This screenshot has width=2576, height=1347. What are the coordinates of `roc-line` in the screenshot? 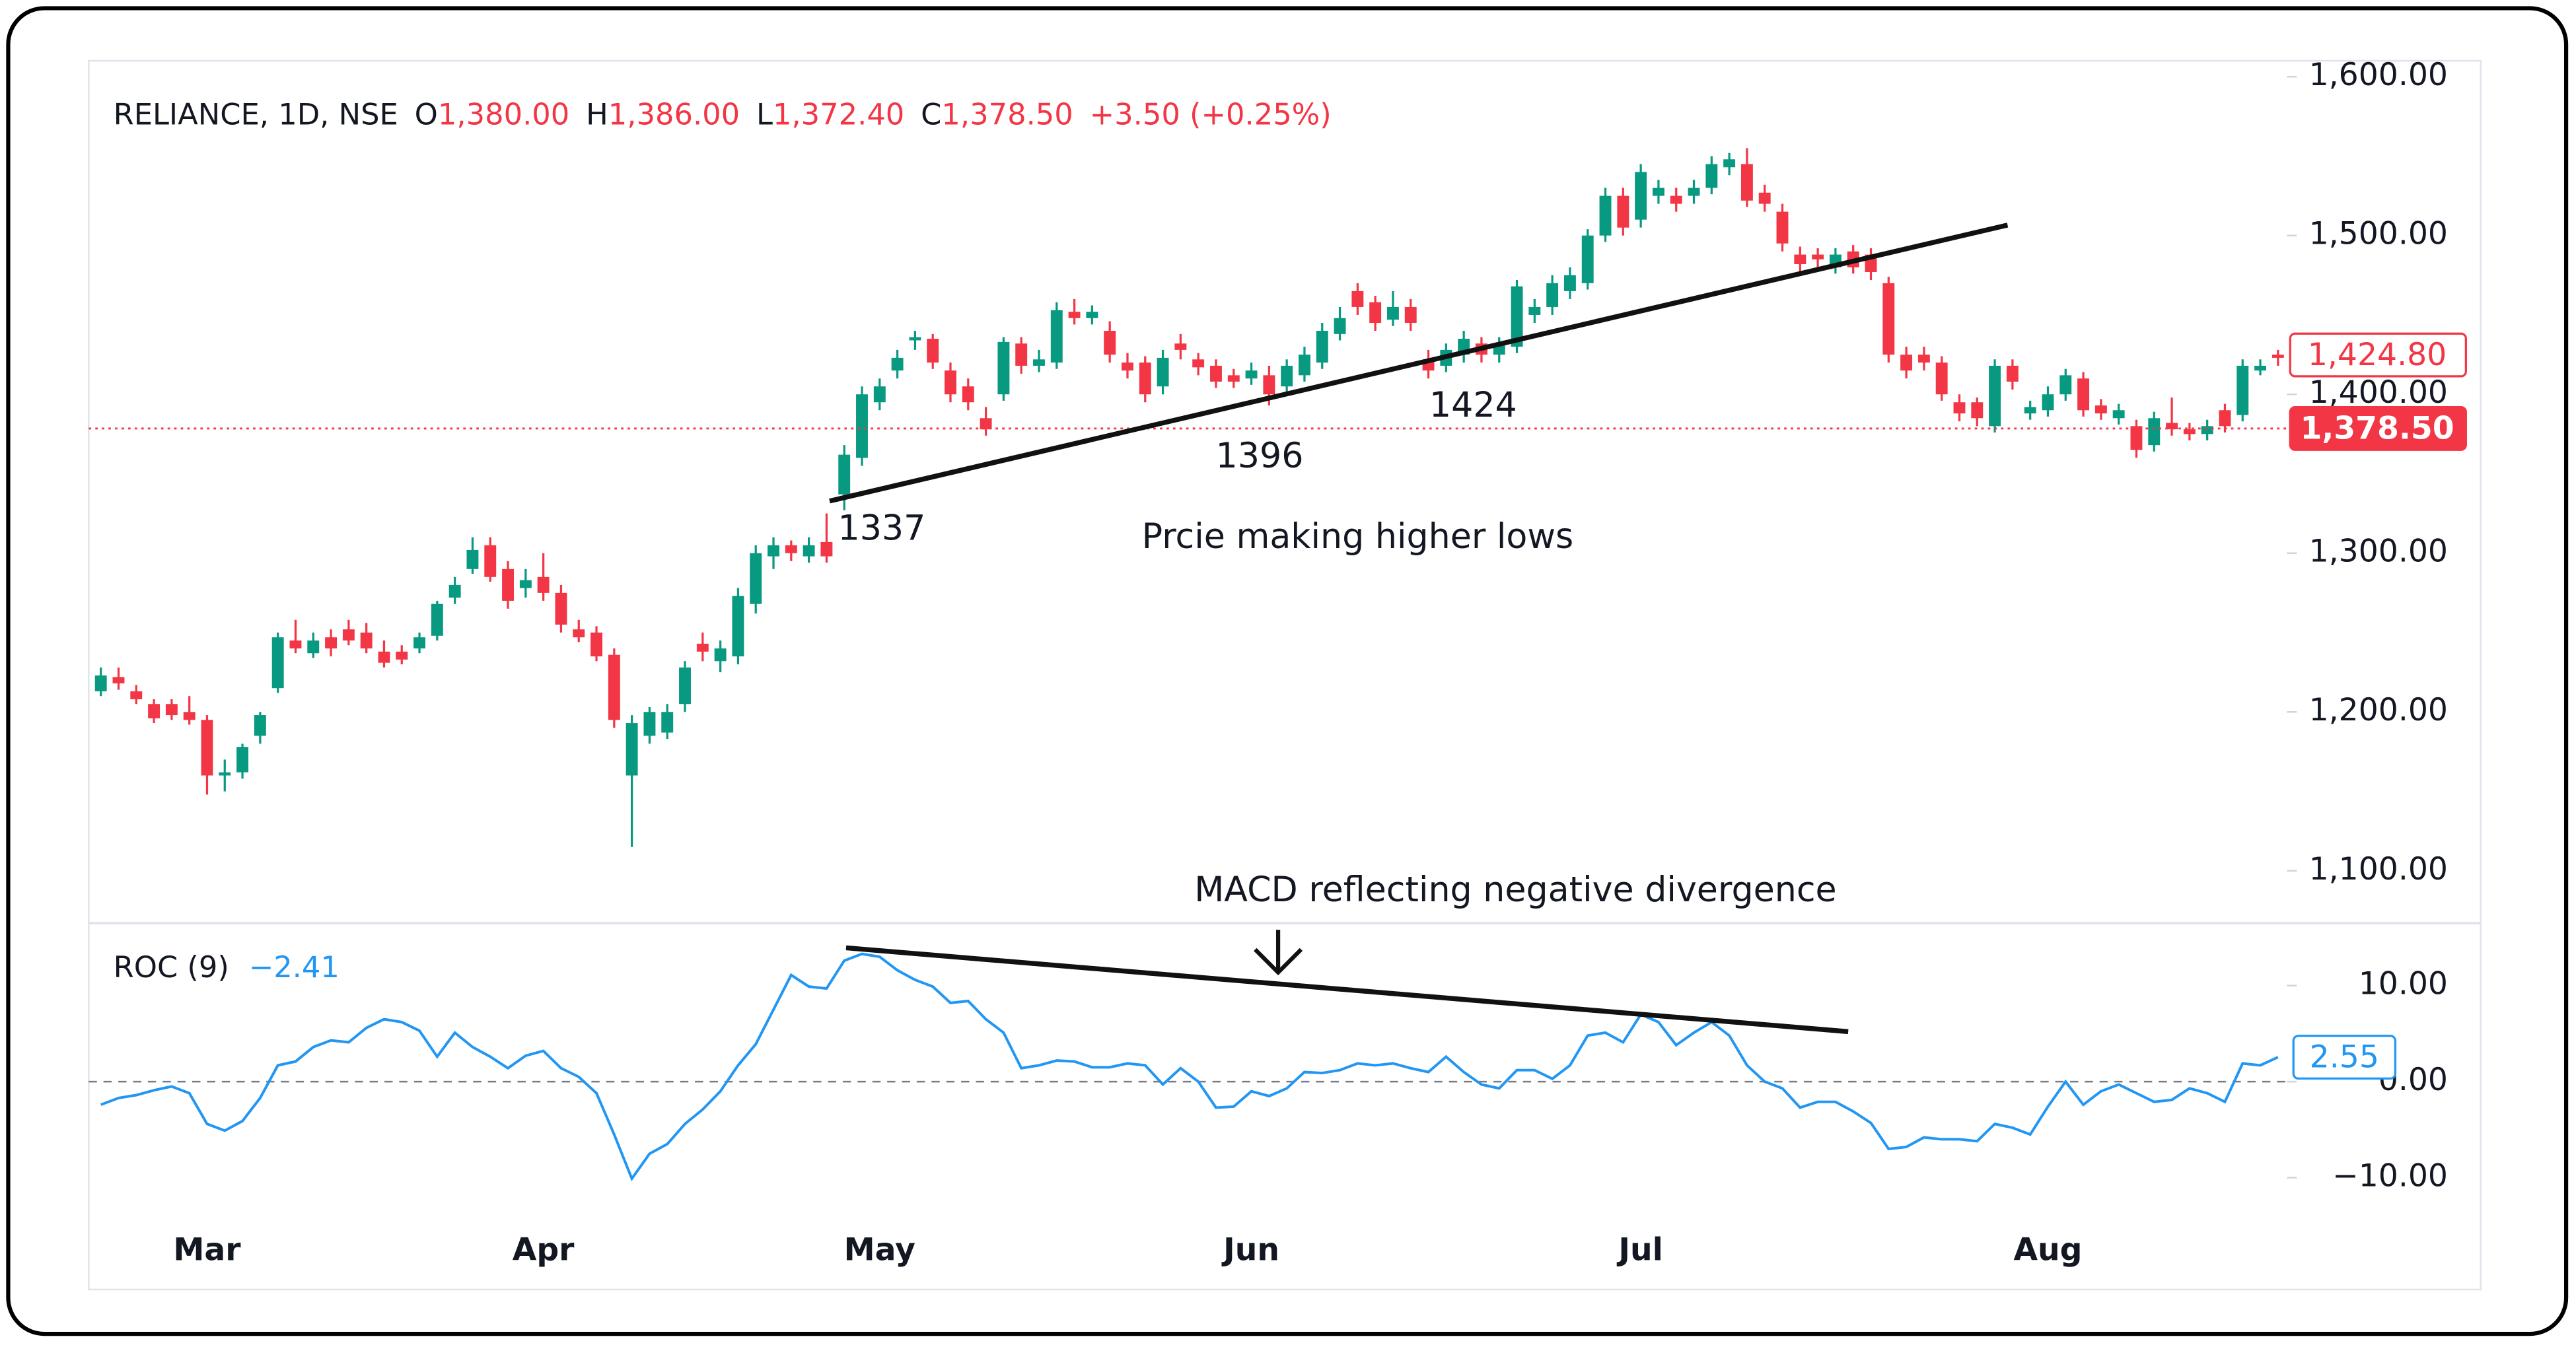 It's located at (1189, 1067).